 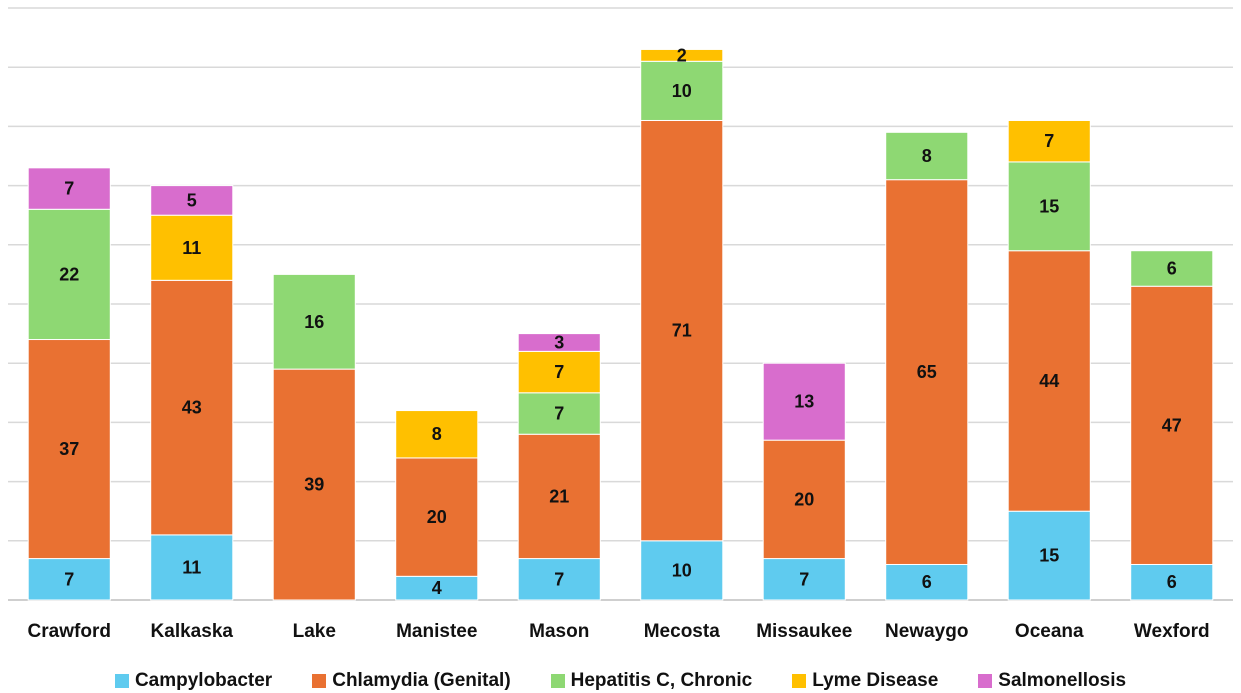 What do you see at coordinates (1049, 631) in the screenshot?
I see `x-tick-label: Oceana` at bounding box center [1049, 631].